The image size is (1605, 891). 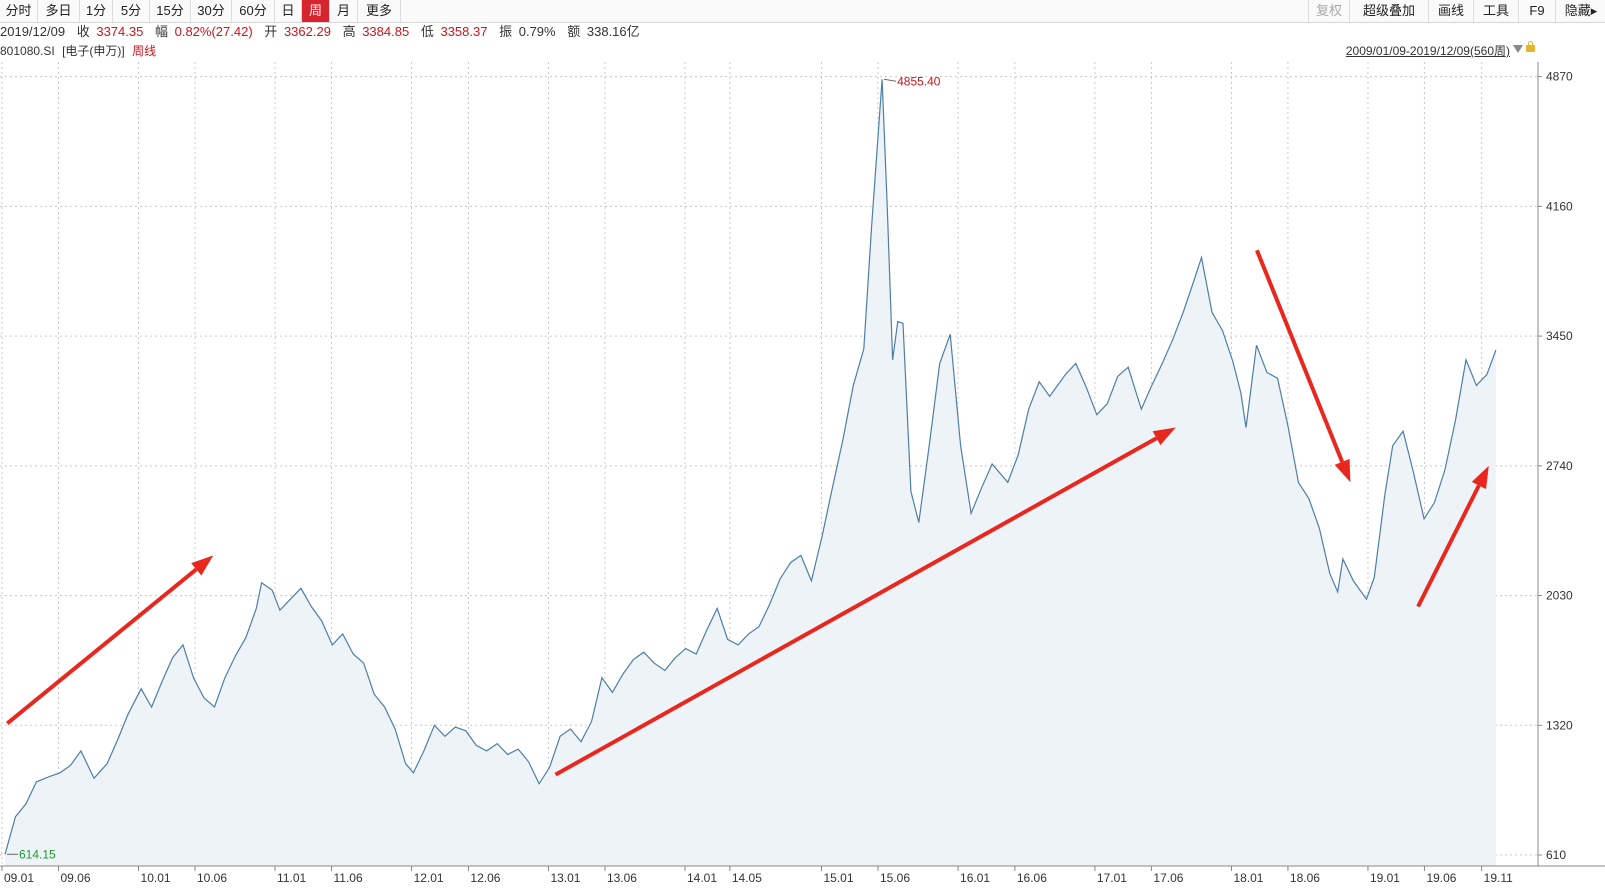 What do you see at coordinates (170, 11) in the screenshot?
I see `period-button-4: 15分` at bounding box center [170, 11].